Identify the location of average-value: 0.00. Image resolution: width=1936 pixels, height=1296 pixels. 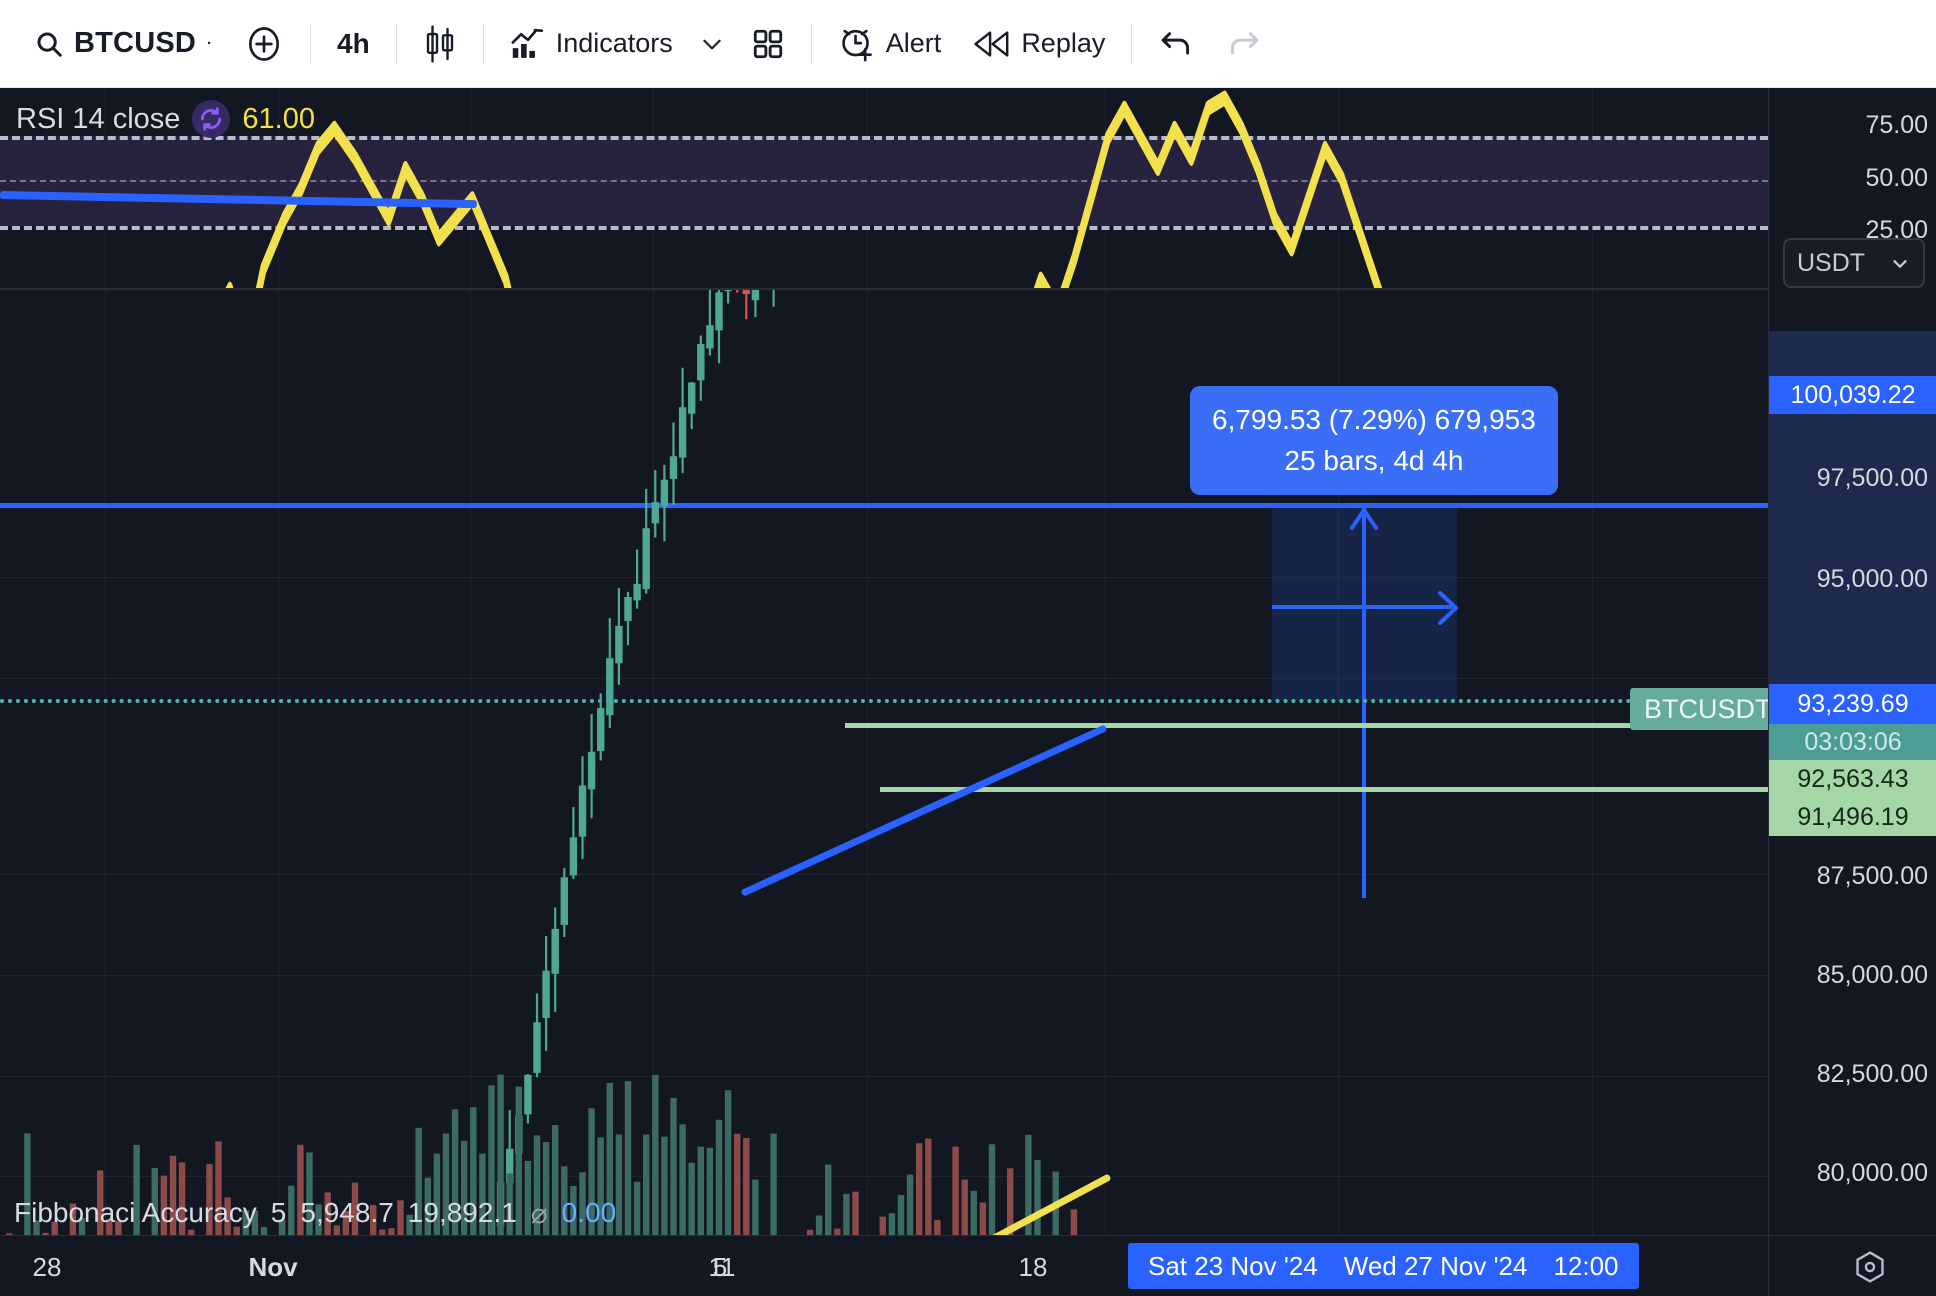
(589, 1212).